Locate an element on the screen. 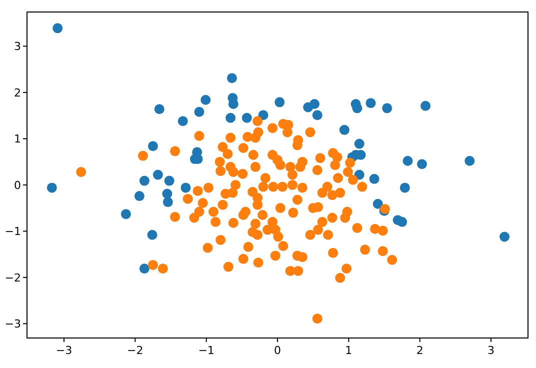 Image resolution: width=536 pixels, height=368 pixels. y-tick-label: −1 is located at coordinates (12, 231).